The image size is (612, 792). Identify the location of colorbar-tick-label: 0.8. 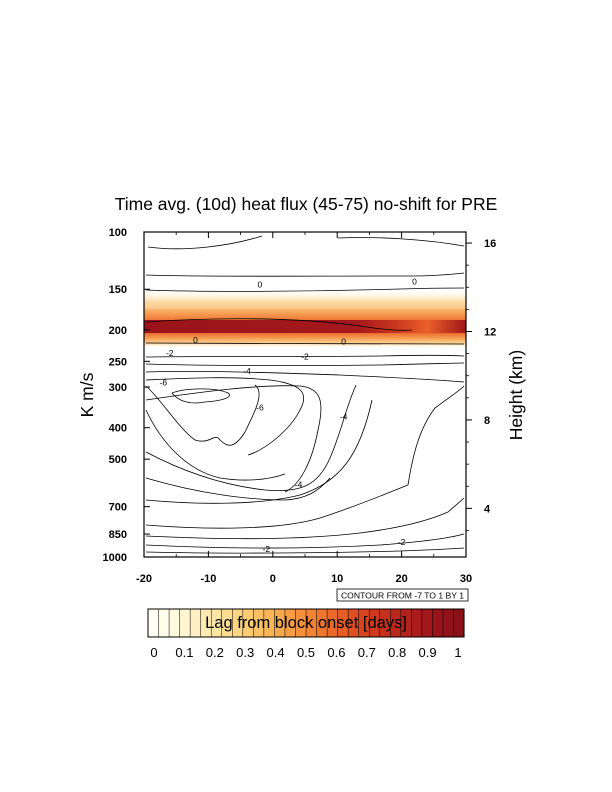
(397, 652).